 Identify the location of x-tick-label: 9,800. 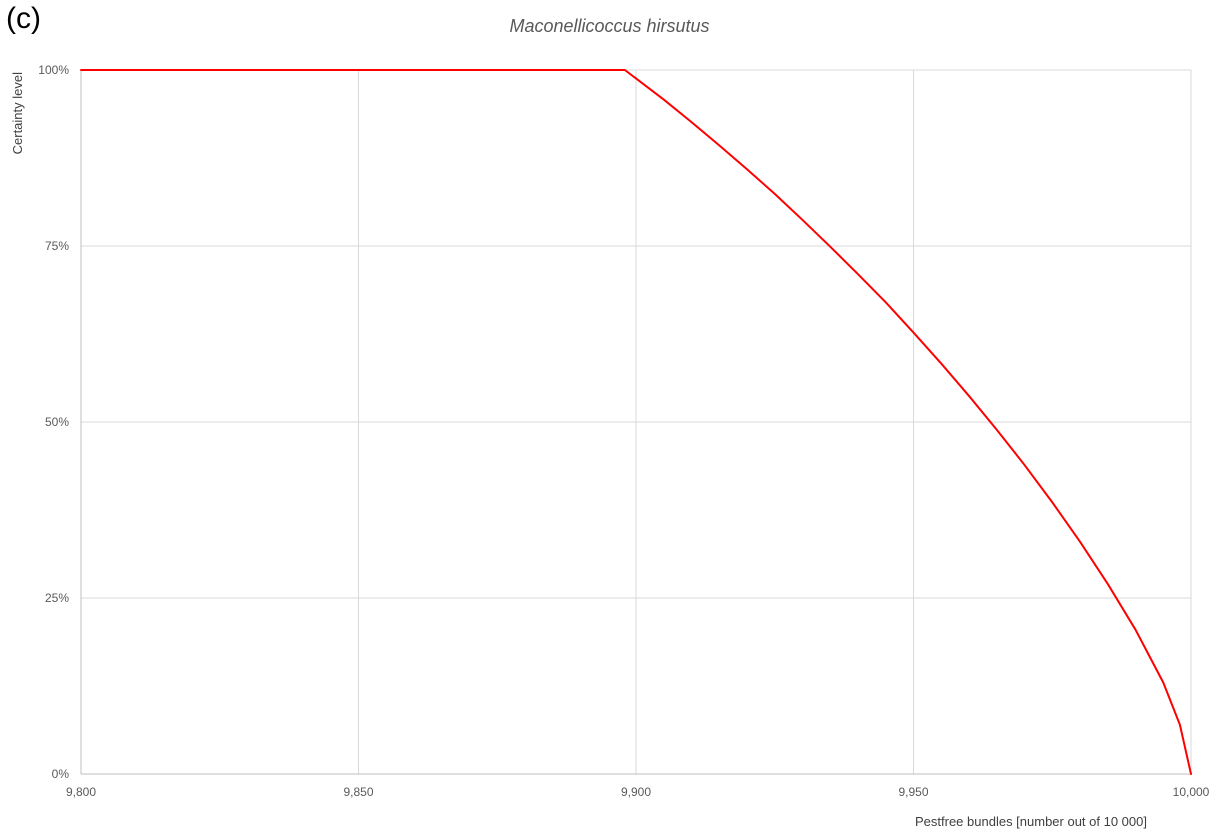
(81, 792).